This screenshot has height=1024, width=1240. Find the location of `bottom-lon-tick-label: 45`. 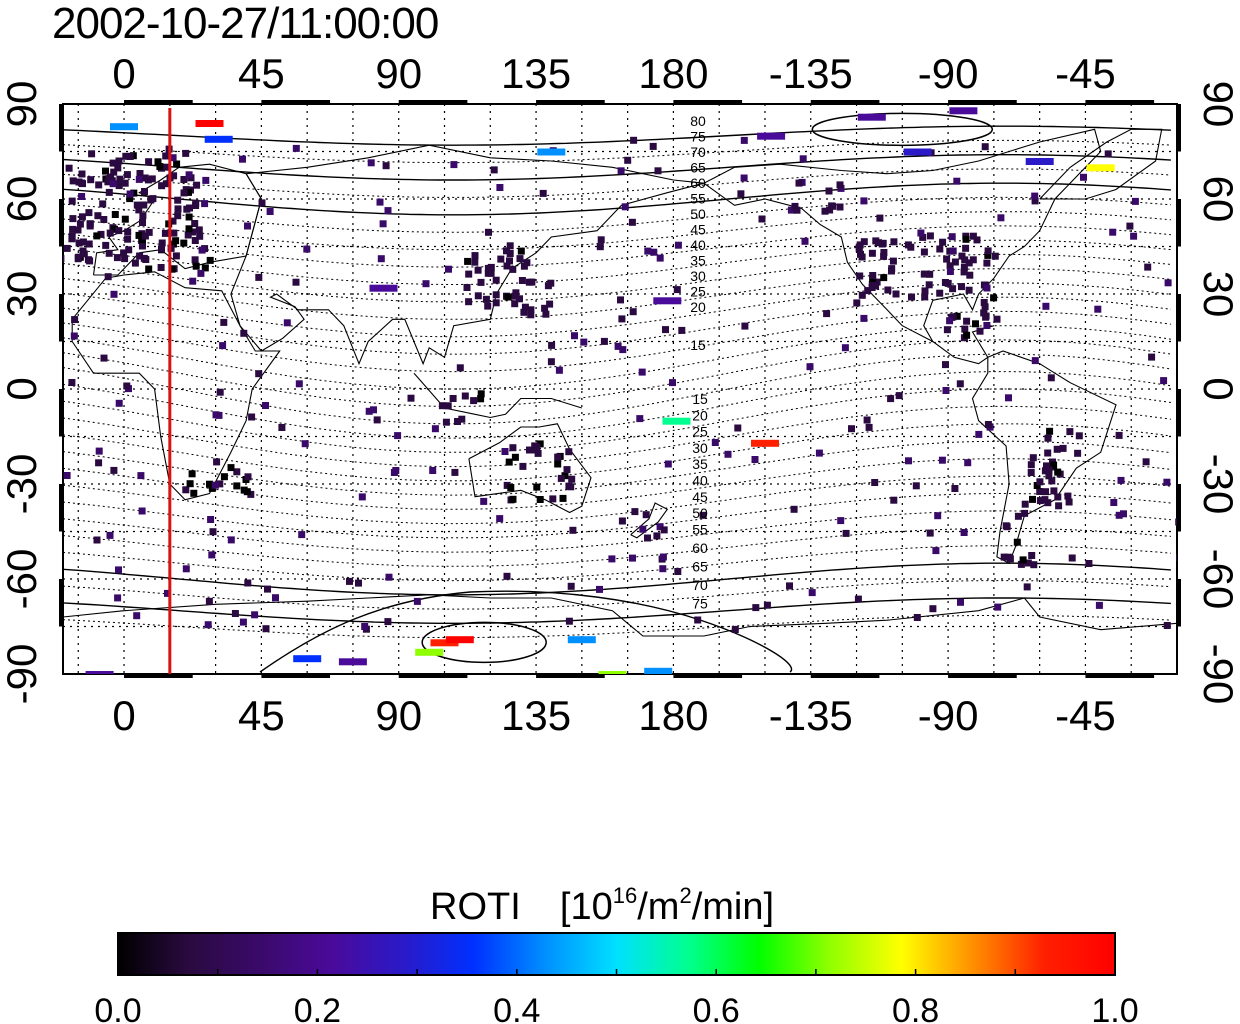

bottom-lon-tick-label: 45 is located at coordinates (261, 715).